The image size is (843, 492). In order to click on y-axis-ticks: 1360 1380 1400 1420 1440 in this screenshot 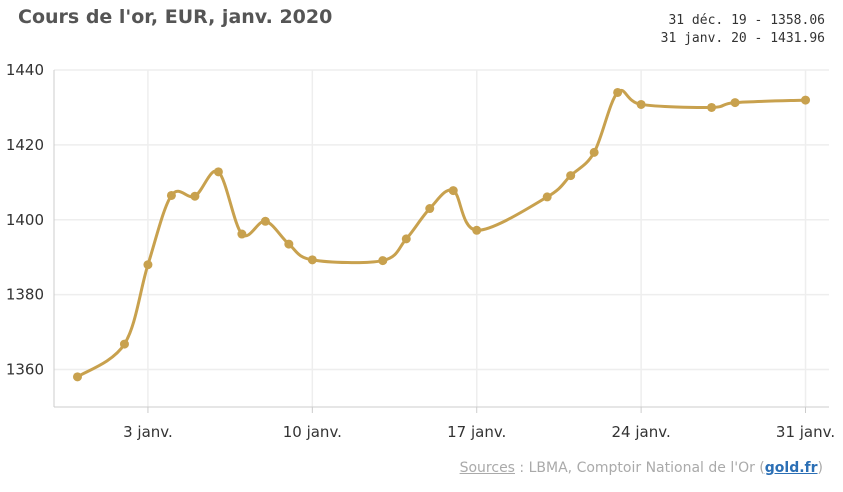, I will do `click(25, 220)`.